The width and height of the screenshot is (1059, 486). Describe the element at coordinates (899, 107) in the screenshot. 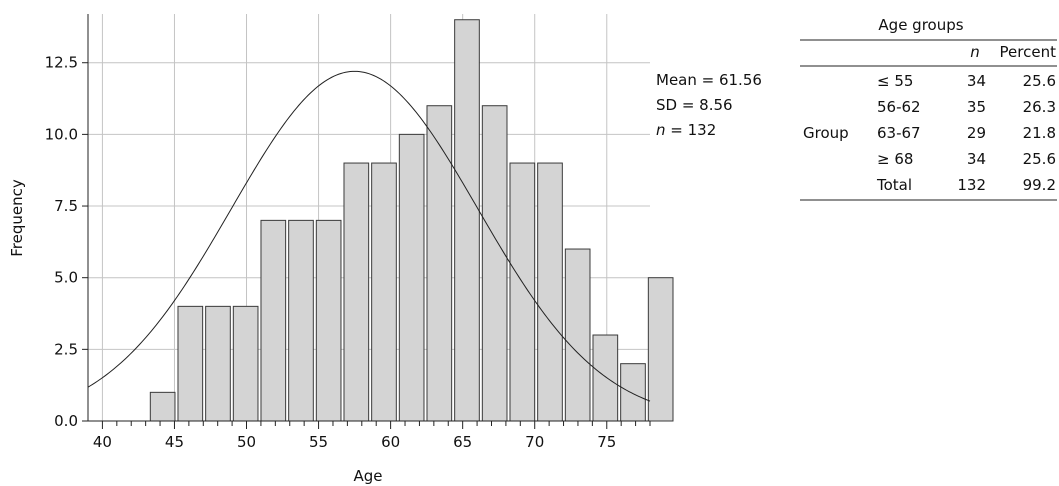

I see `table-cell-label: 56-62` at that location.